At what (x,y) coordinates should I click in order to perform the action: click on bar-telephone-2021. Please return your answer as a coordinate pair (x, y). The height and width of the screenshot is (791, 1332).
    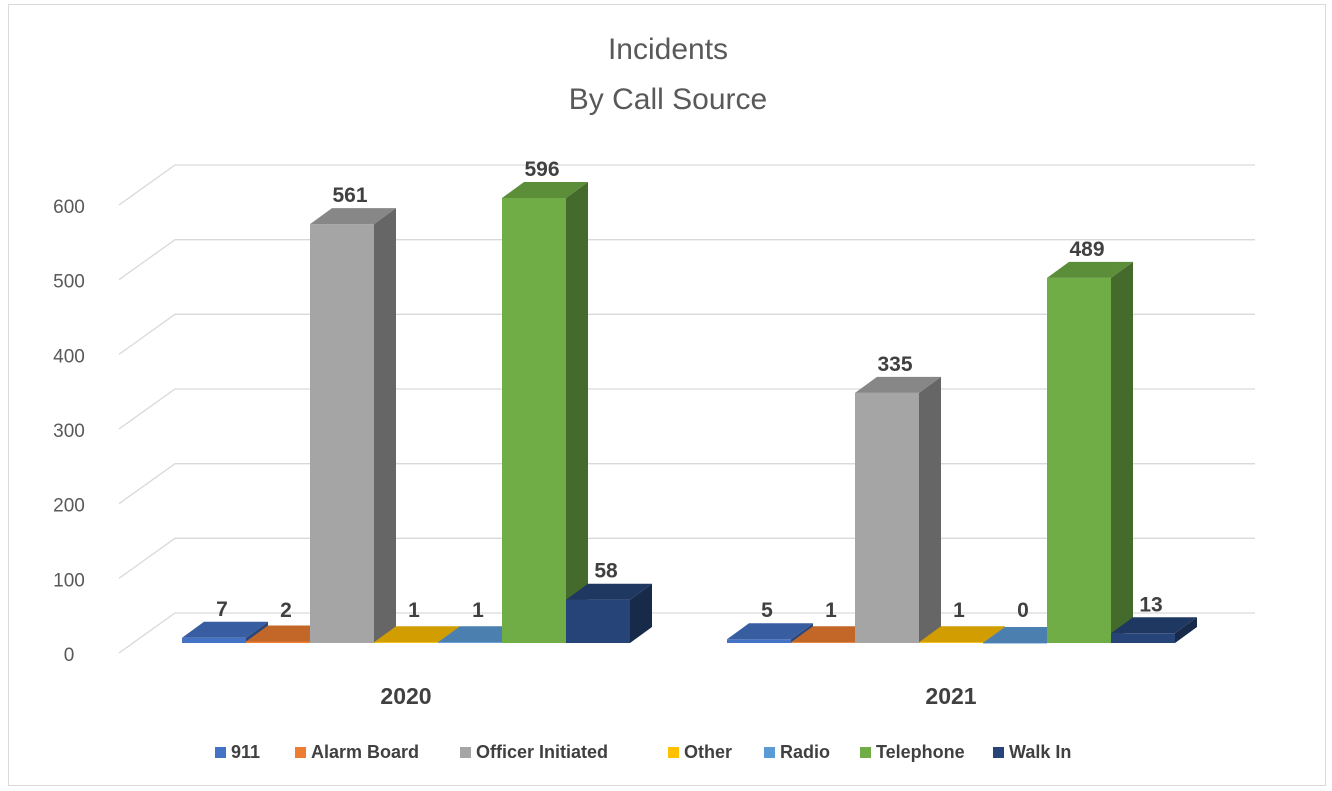
    Looking at the image, I should click on (1090, 452).